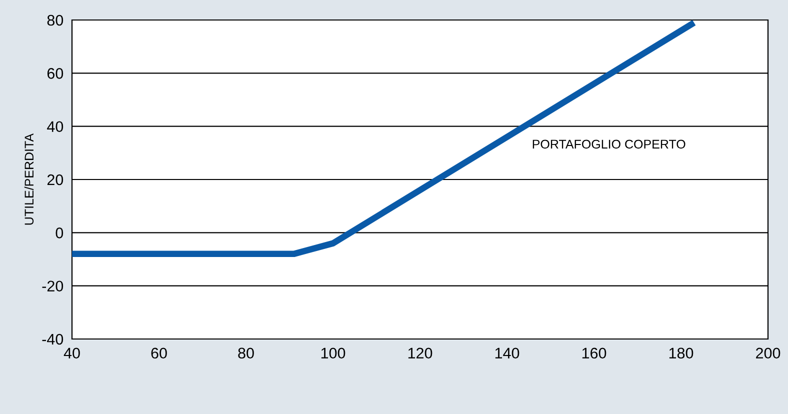  Describe the element at coordinates (420, 353) in the screenshot. I see `x-tick-label: 120` at that location.